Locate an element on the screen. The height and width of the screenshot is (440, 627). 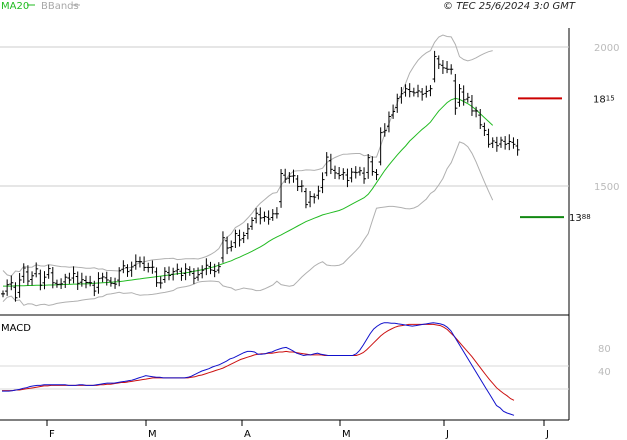
x-tick-label: A is located at coordinates (247, 434).